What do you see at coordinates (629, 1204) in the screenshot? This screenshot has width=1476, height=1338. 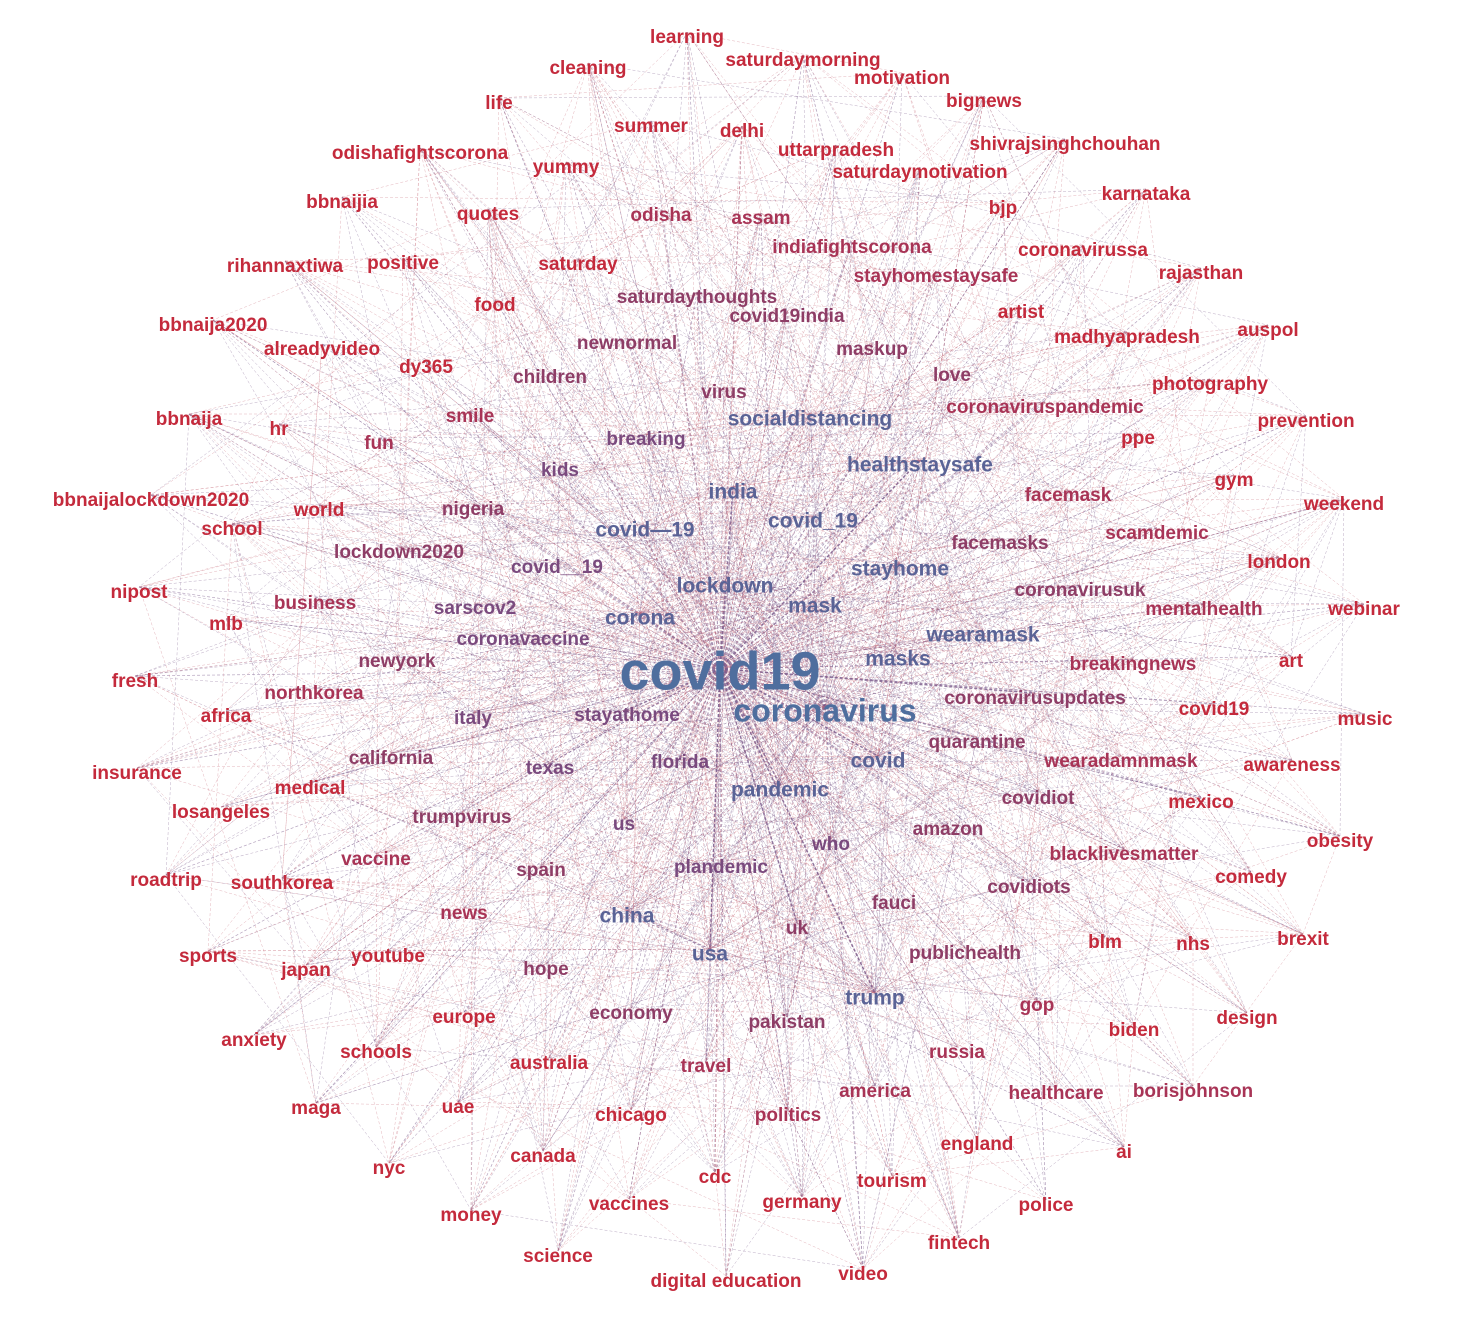 I see `node-label-vaccines: vaccines` at bounding box center [629, 1204].